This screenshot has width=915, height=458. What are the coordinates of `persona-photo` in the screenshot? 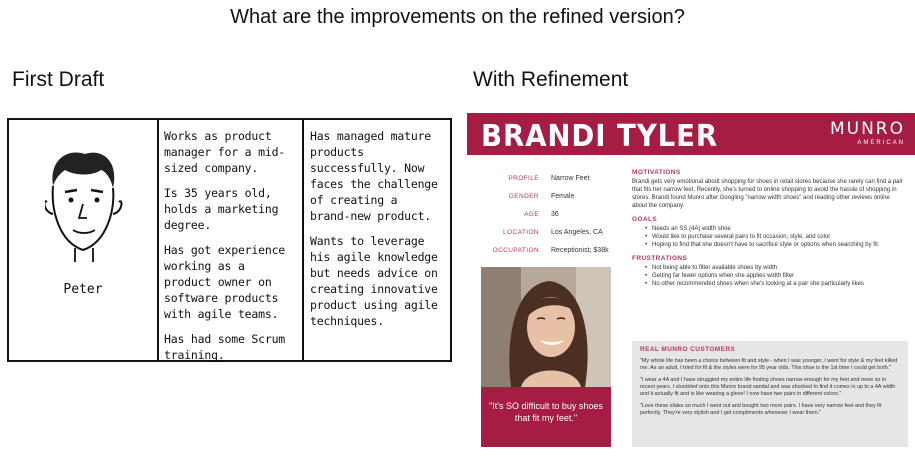 It's located at (546, 327).